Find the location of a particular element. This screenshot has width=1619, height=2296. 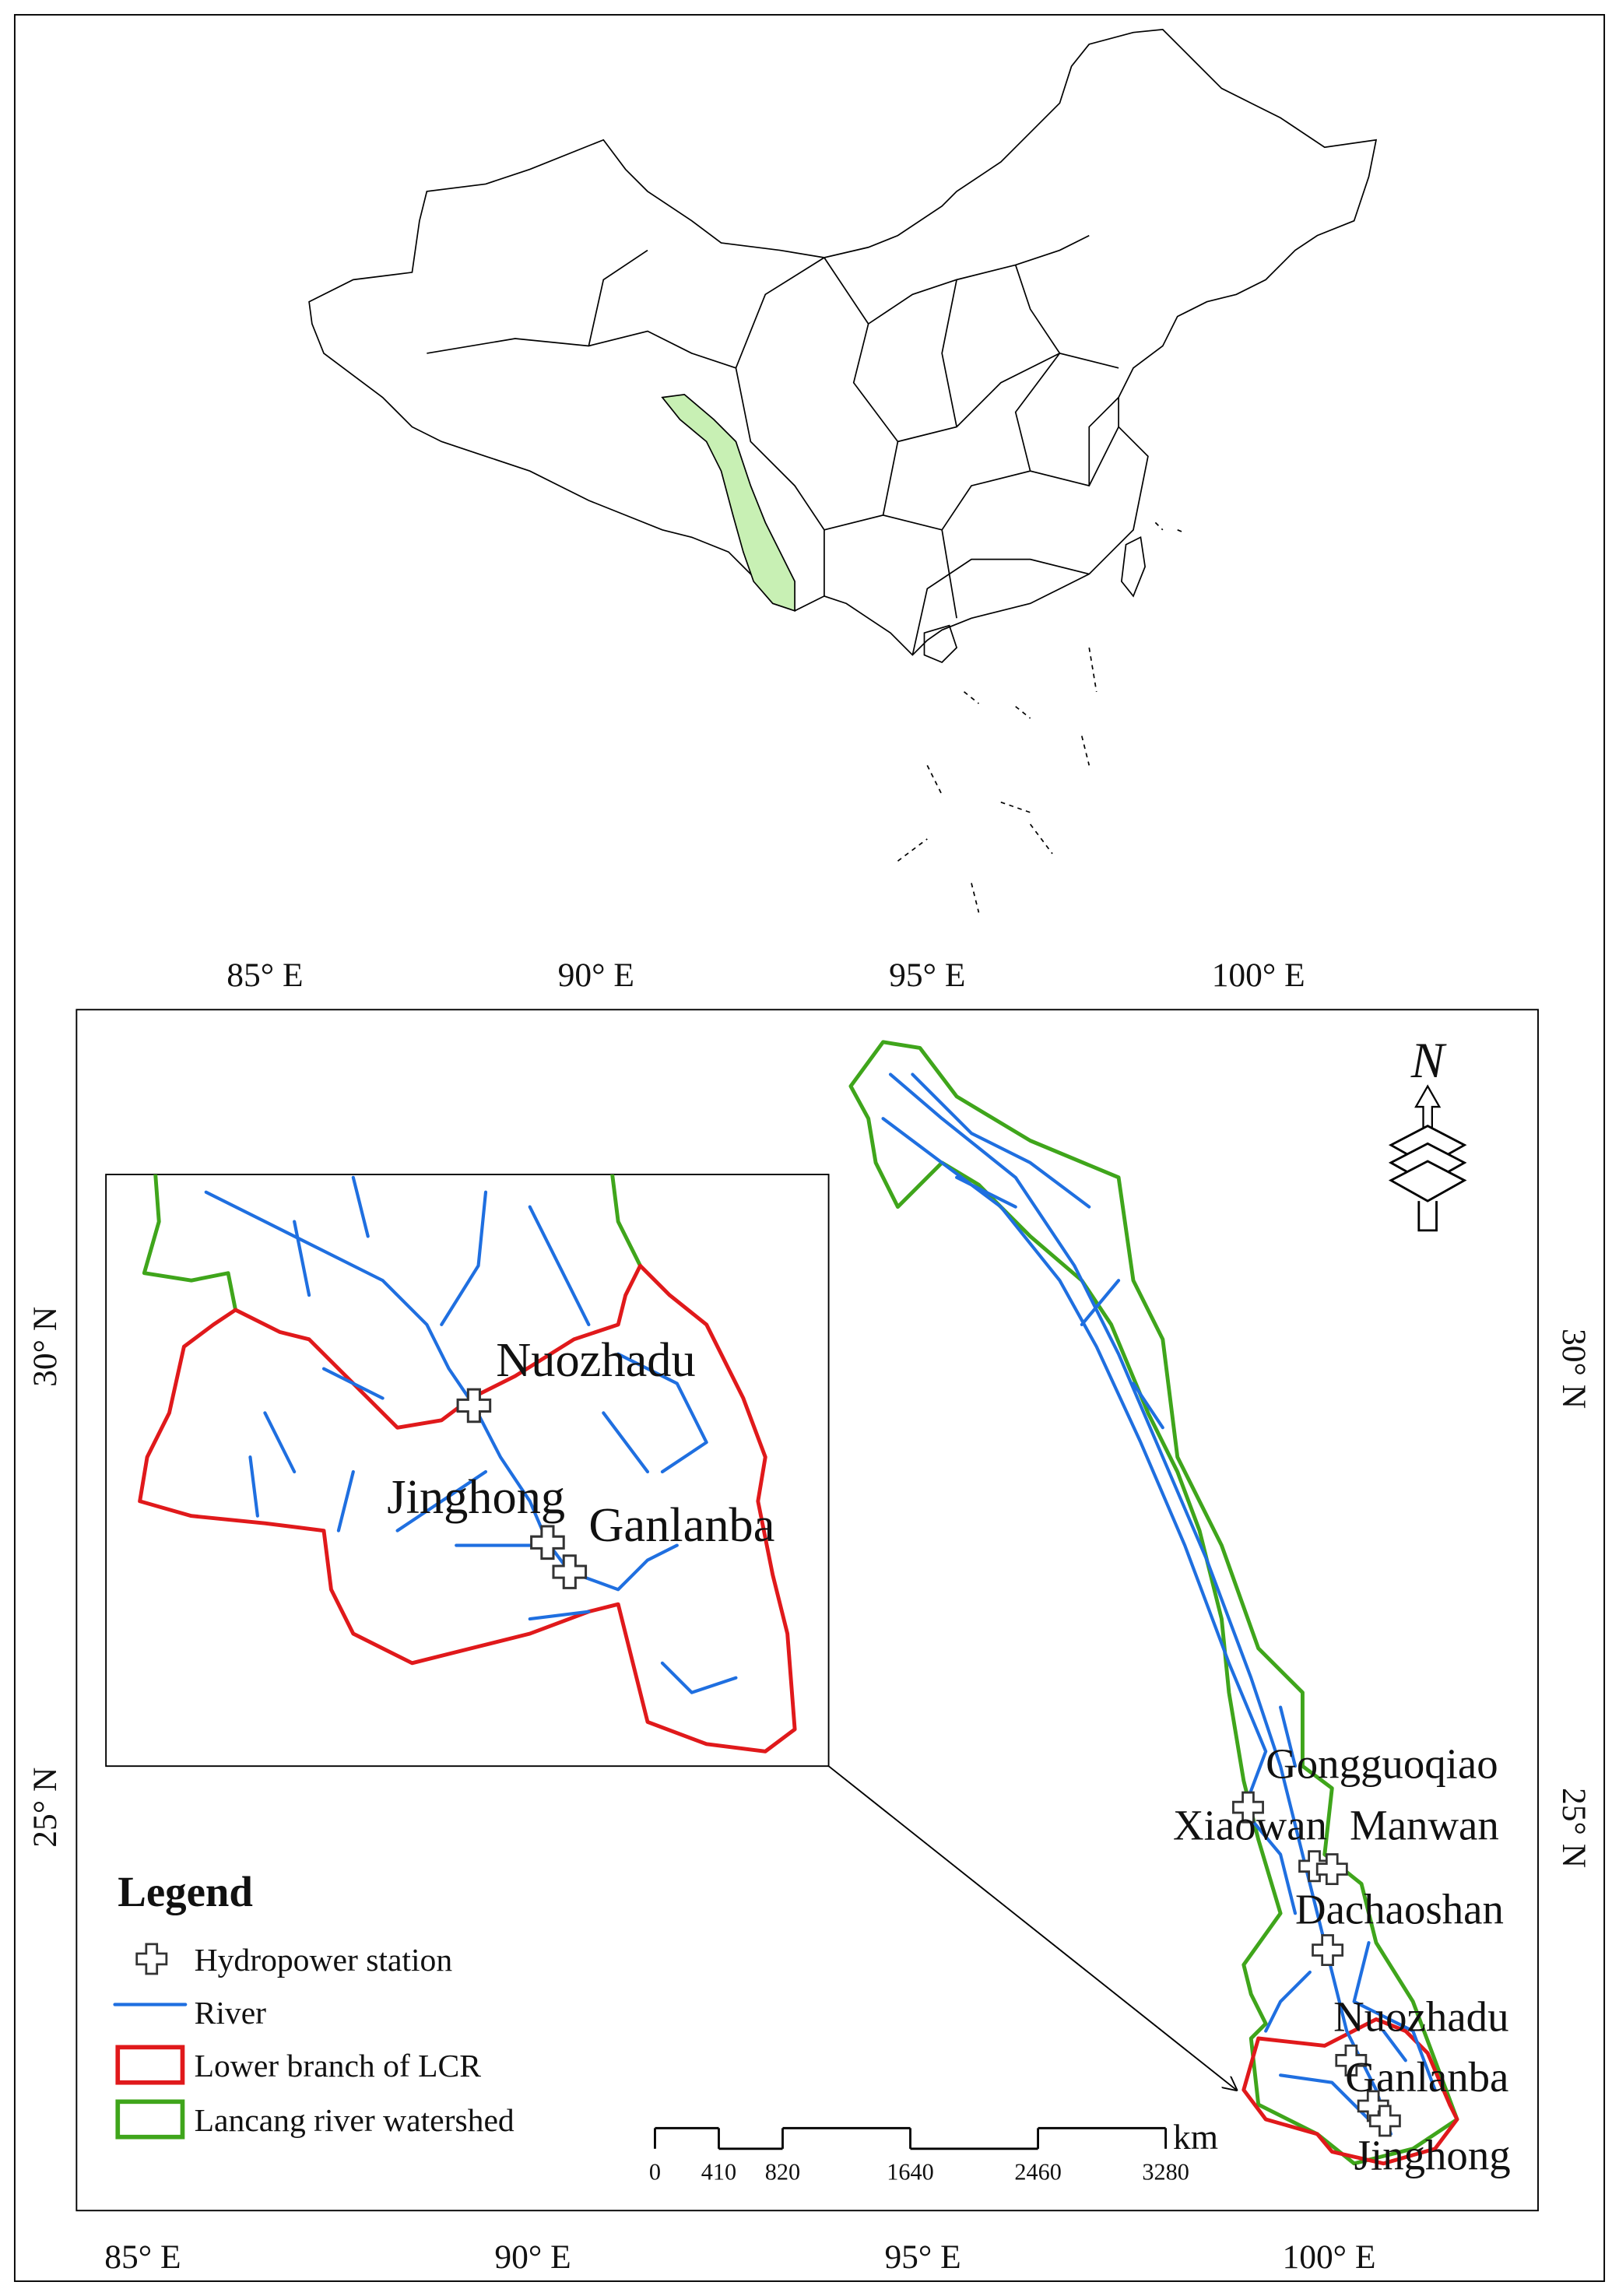

legend-label: Lower branch of LCR is located at coordinates (338, 2066).